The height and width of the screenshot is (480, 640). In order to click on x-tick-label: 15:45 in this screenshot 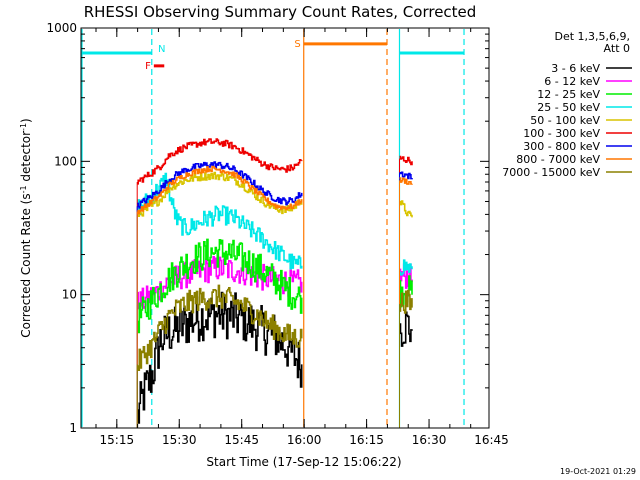, I will do `click(241, 440)`.